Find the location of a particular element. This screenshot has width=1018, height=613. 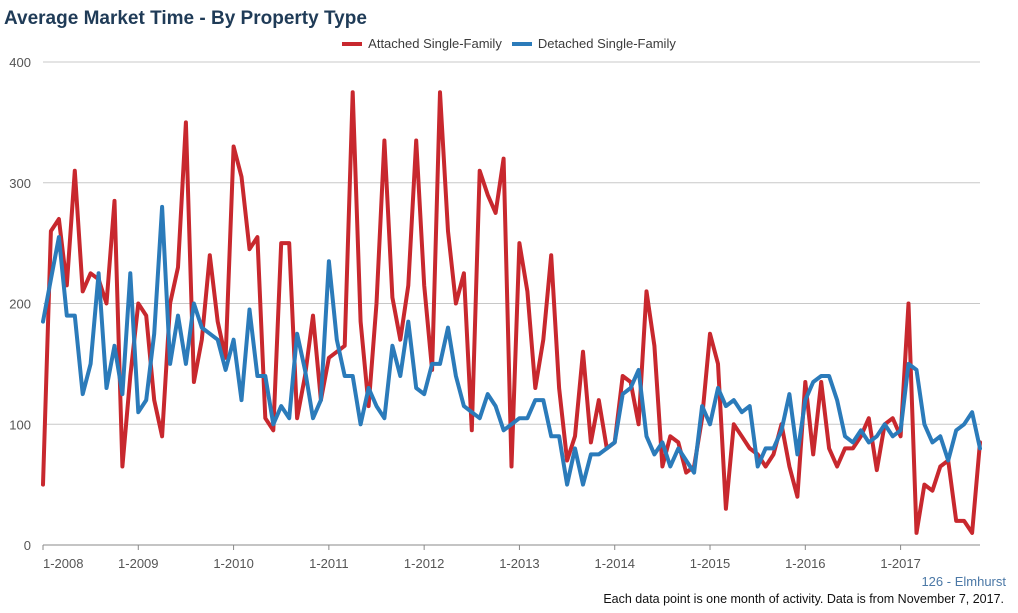

legend-label-attached: Attached Single-Family is located at coordinates (435, 43).